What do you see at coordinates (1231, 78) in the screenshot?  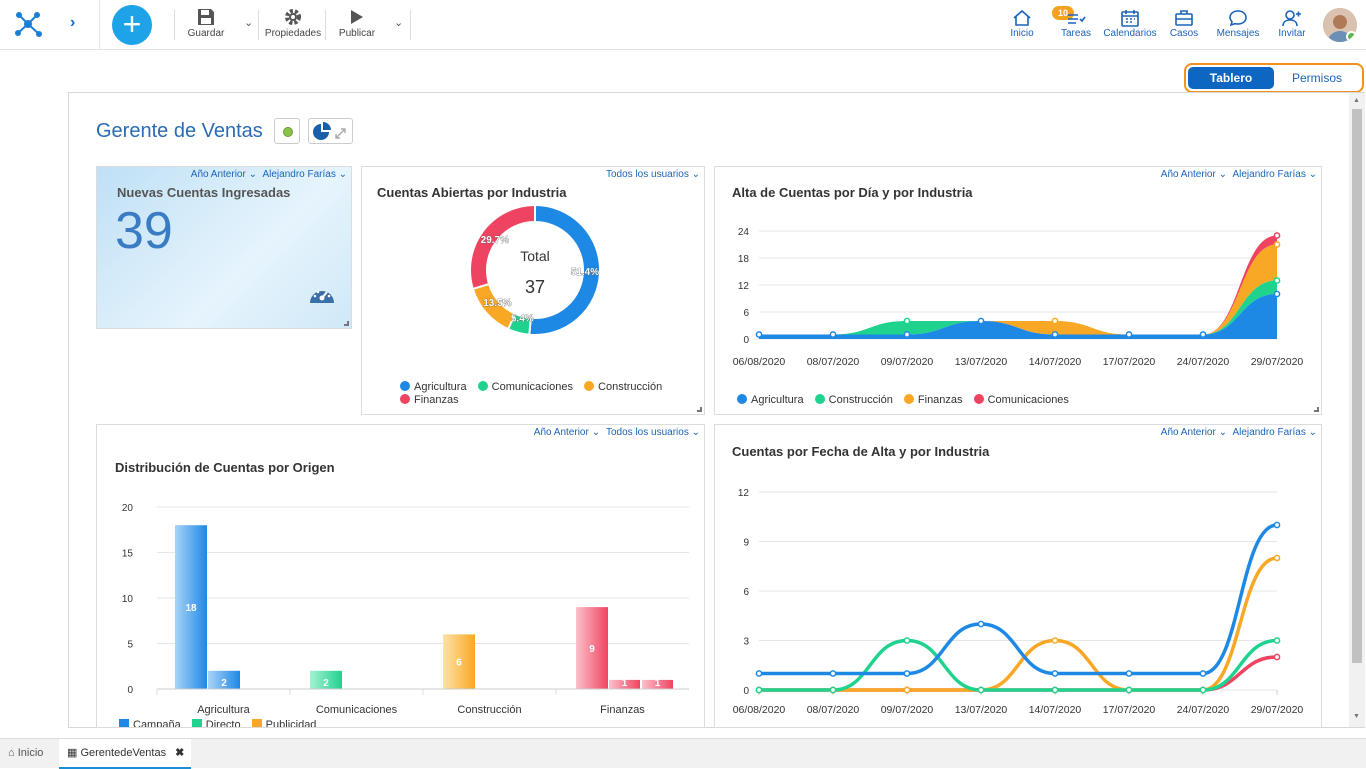 I see `tablero-tab: Tablero` at bounding box center [1231, 78].